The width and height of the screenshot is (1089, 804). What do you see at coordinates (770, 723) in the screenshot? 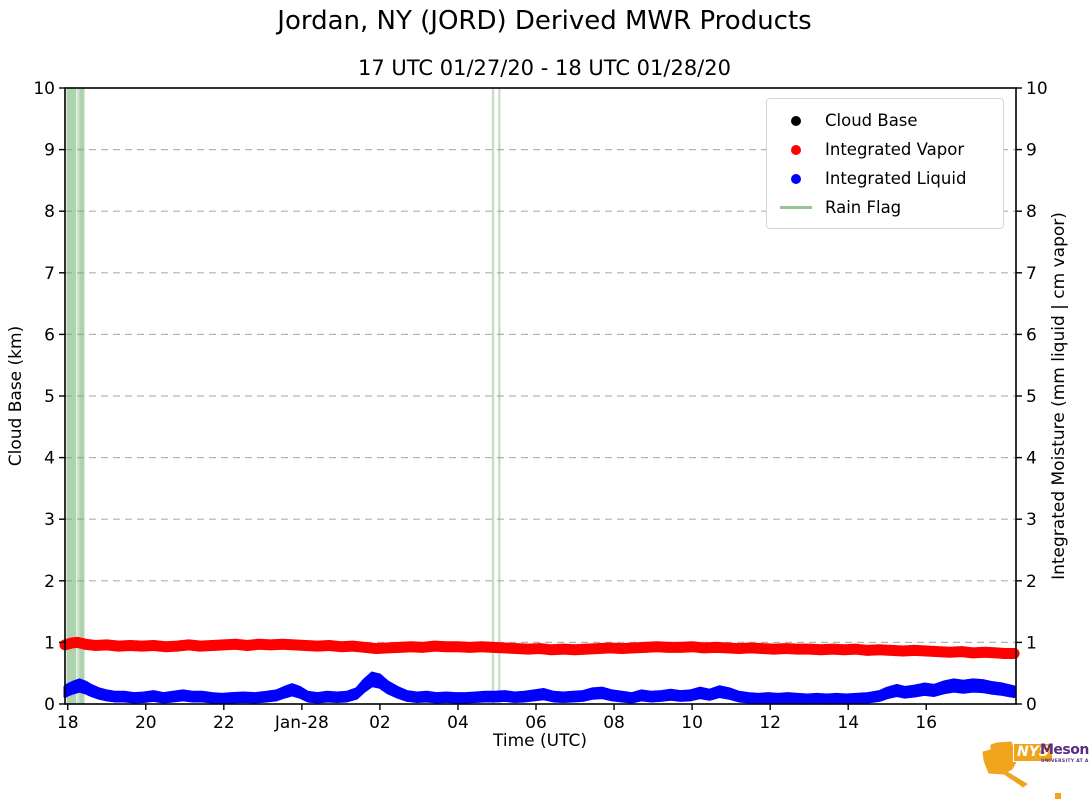
I see `x-tick-label-12: 12` at bounding box center [770, 723].